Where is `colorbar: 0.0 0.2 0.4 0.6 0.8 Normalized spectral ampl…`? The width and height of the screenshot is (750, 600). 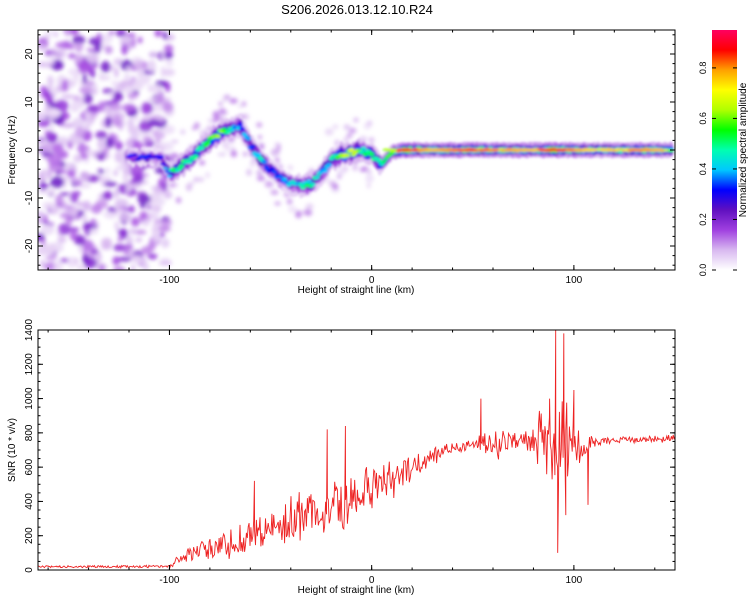 colorbar: 0.0 0.2 0.4 0.6 0.8 Normalized spectral ampl… is located at coordinates (723, 153).